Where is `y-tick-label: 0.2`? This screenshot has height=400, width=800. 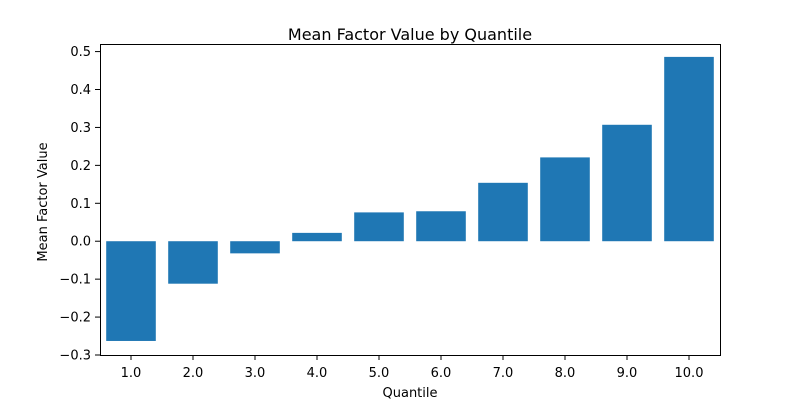 y-tick-label: 0.2 is located at coordinates (80, 166).